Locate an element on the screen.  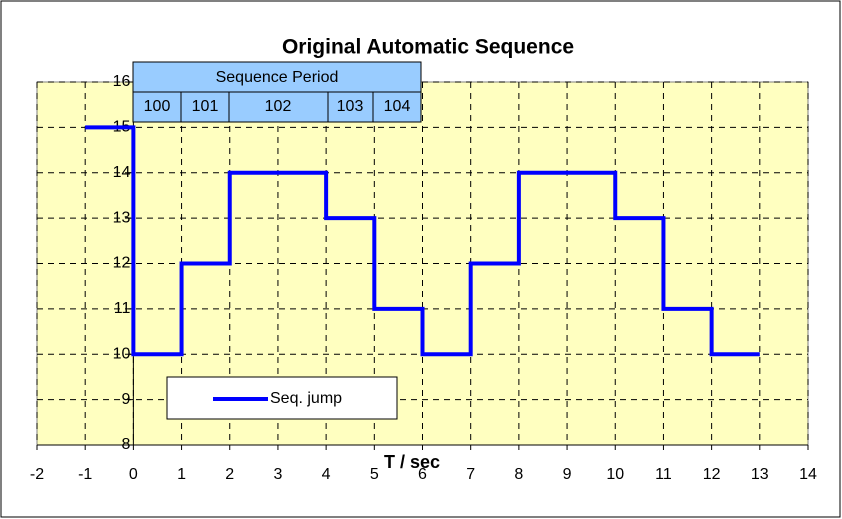
x-tick-label: 6 is located at coordinates (422, 474).